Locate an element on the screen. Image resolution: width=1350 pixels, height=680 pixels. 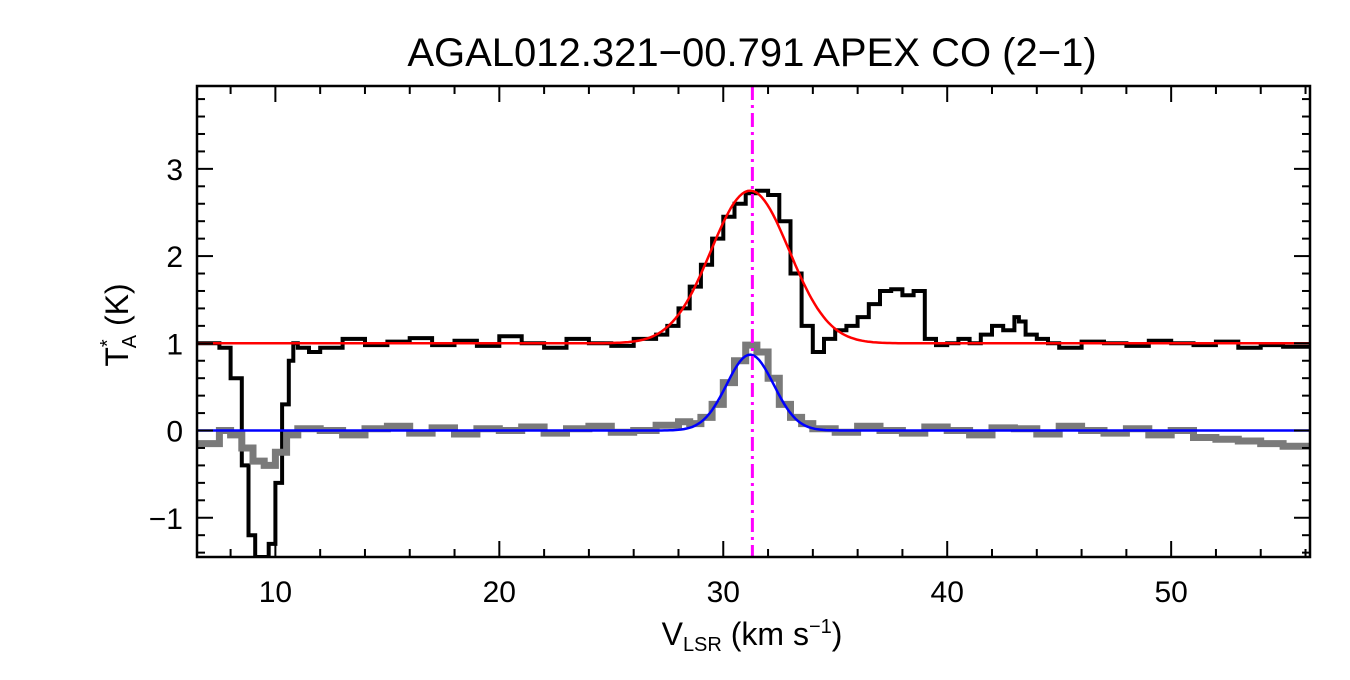
x-axis-label: VLSR (km s−1) is located at coordinates (752, 636).